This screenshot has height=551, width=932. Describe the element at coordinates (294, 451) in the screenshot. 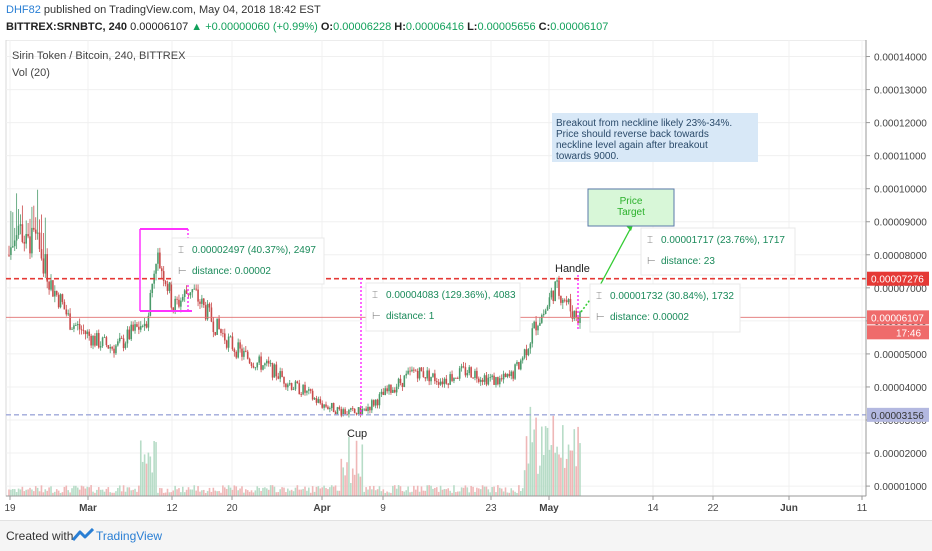

I see `volume-bars` at that location.